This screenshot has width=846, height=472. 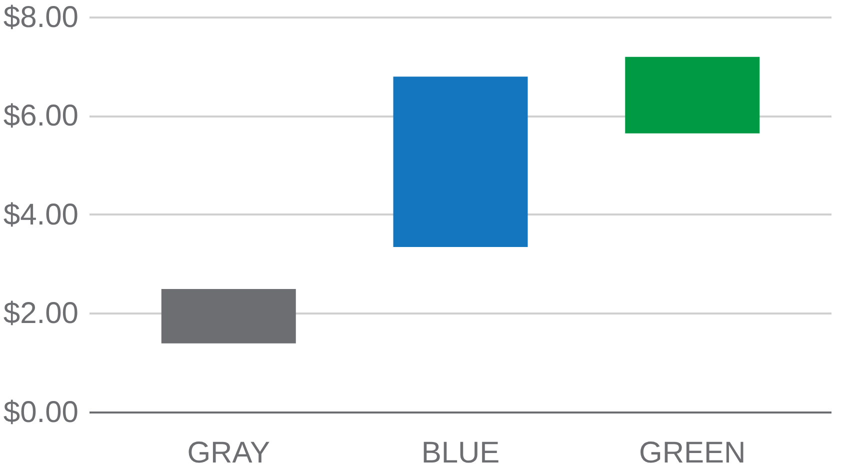 I want to click on y-tick-label: $8.00, so click(x=41, y=17).